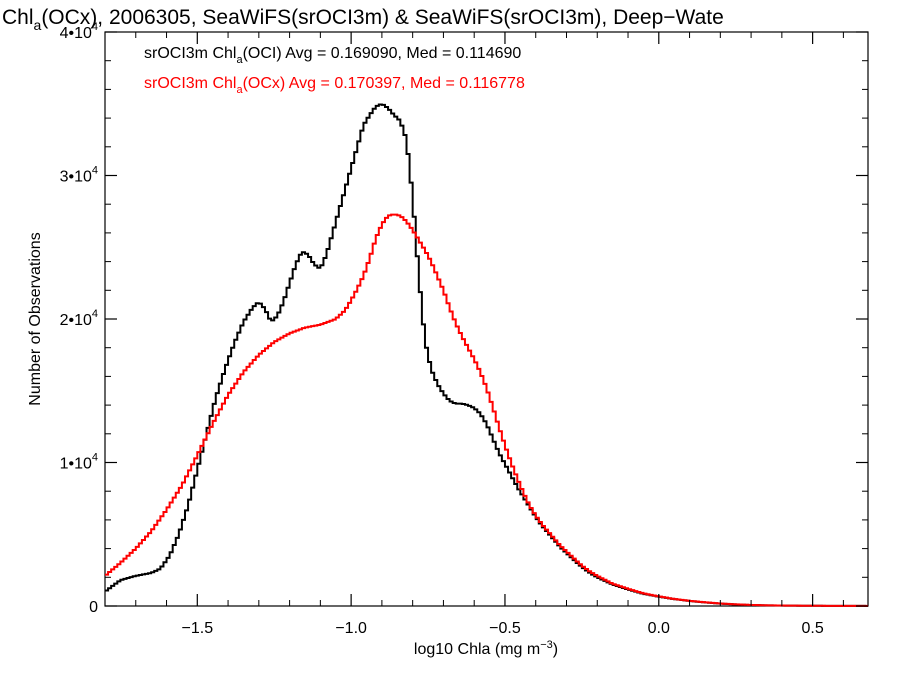 The width and height of the screenshot is (900, 675). What do you see at coordinates (79, 175) in the screenshot?
I see `y-tick-label: 3•104` at bounding box center [79, 175].